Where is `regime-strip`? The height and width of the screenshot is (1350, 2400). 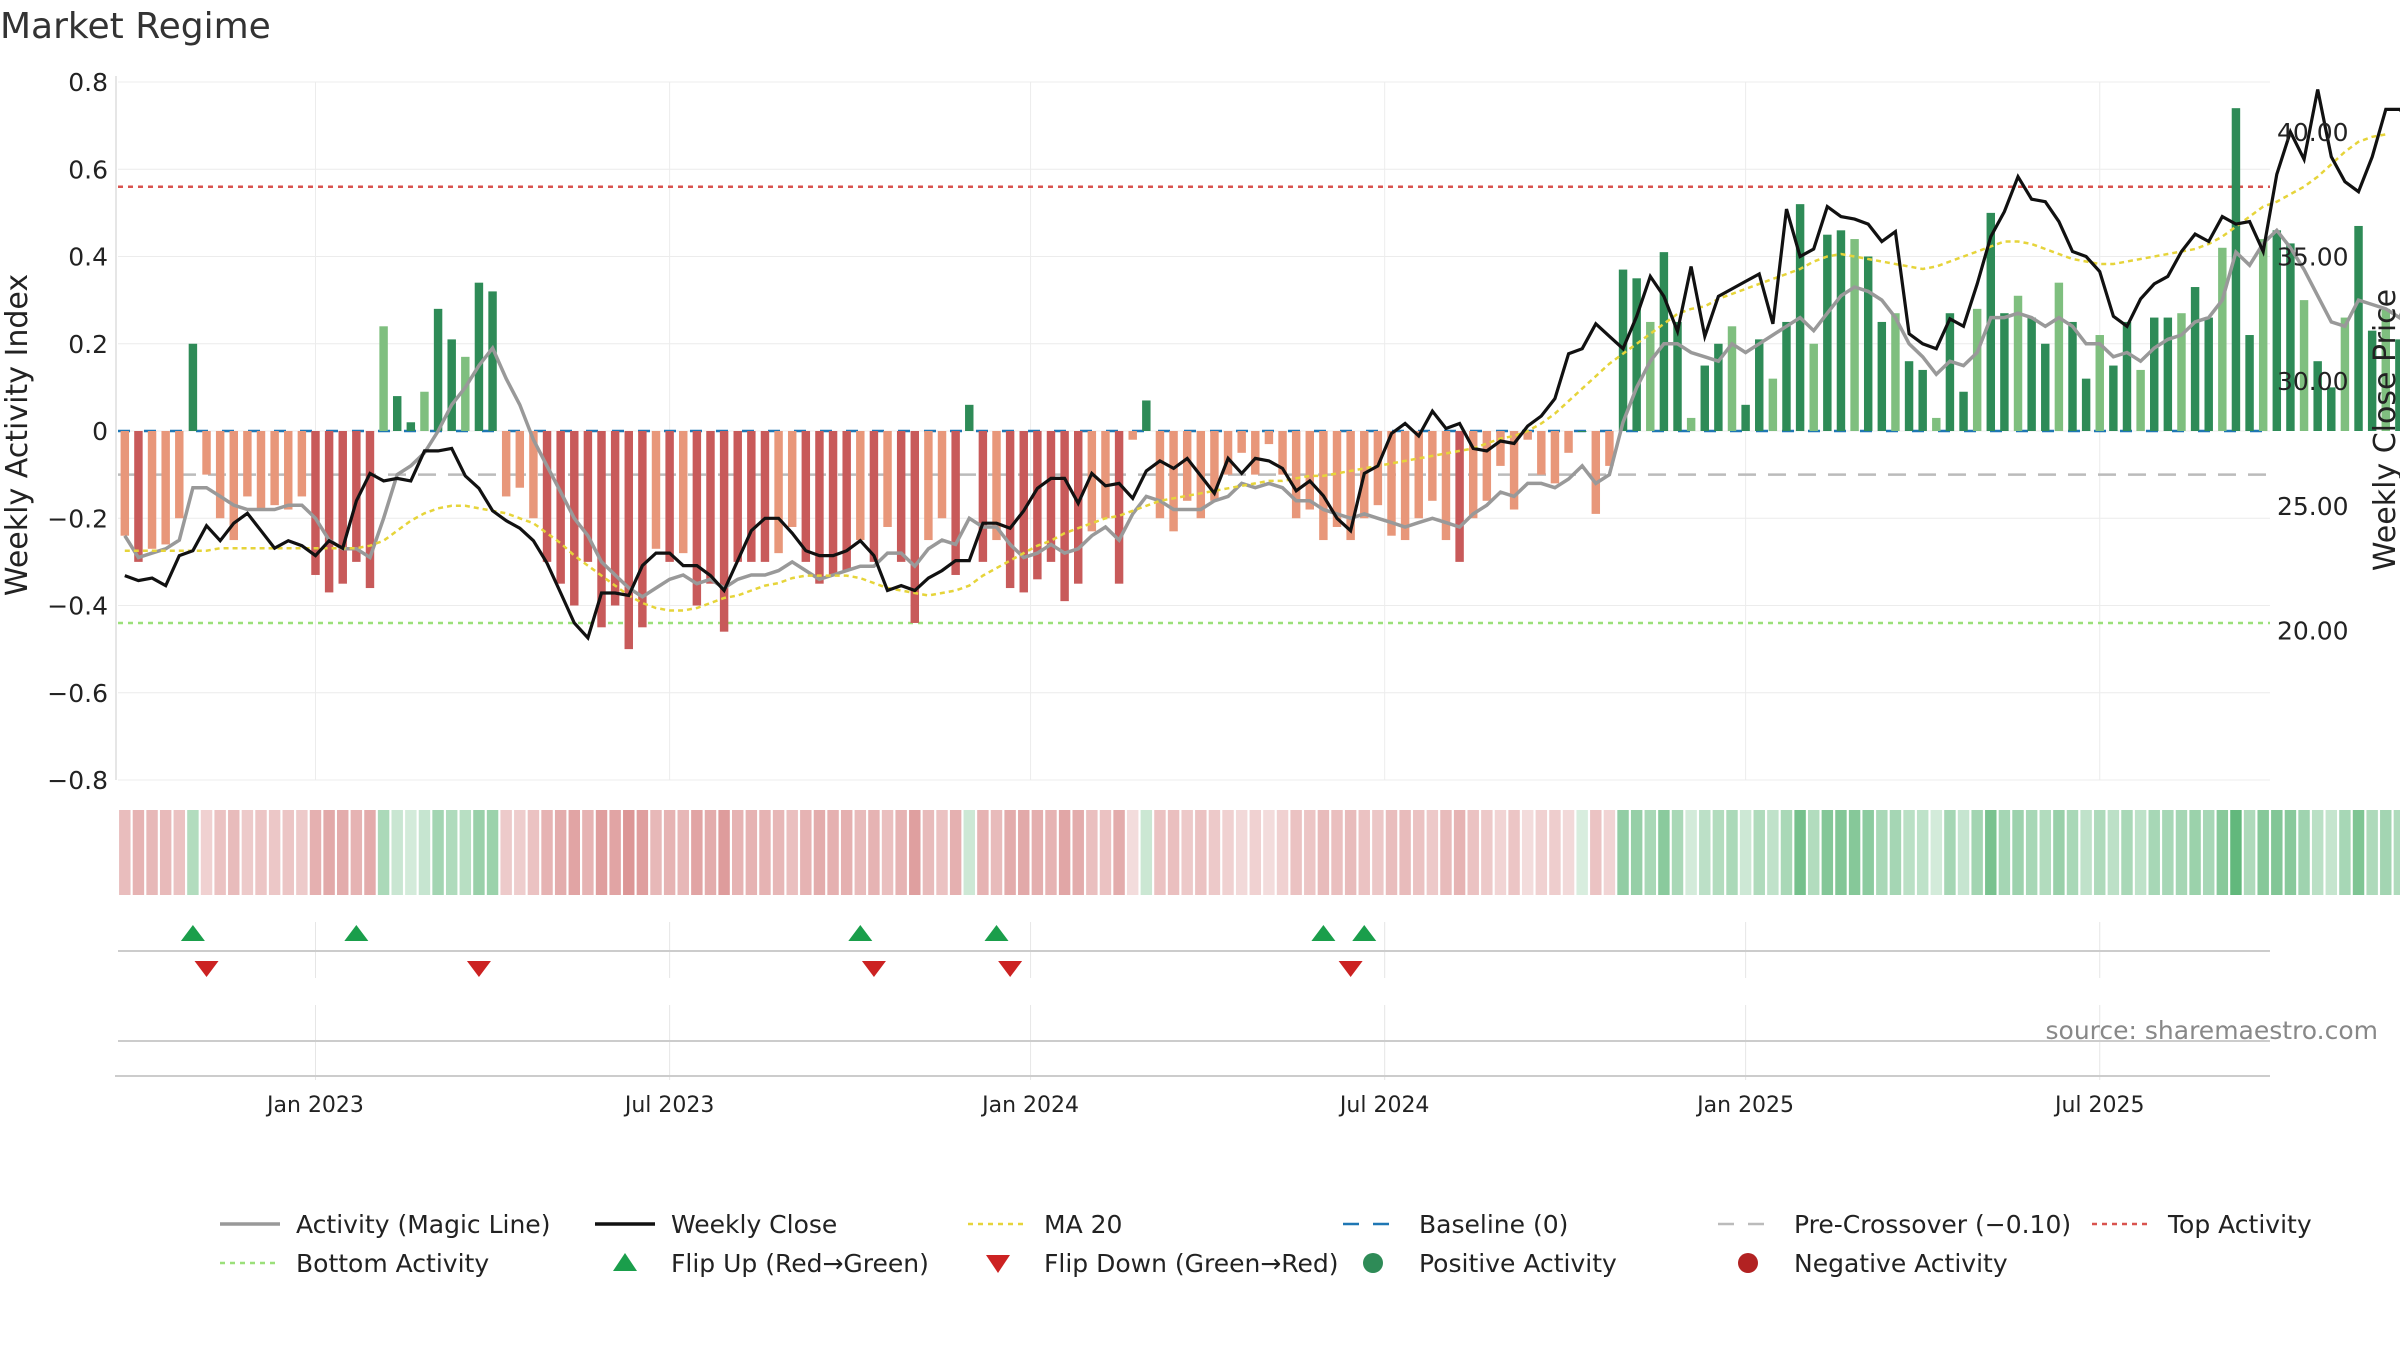
regime-strip is located at coordinates (1259, 852).